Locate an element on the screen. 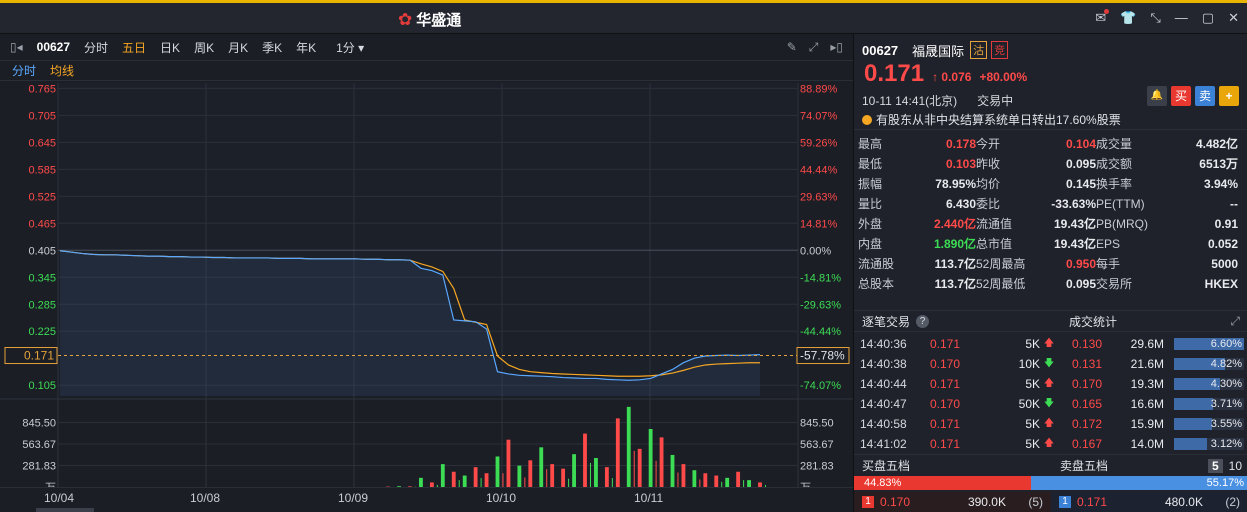 This screenshot has height=512, width=1247. tab-five-day: 五日 is located at coordinates (134, 47).